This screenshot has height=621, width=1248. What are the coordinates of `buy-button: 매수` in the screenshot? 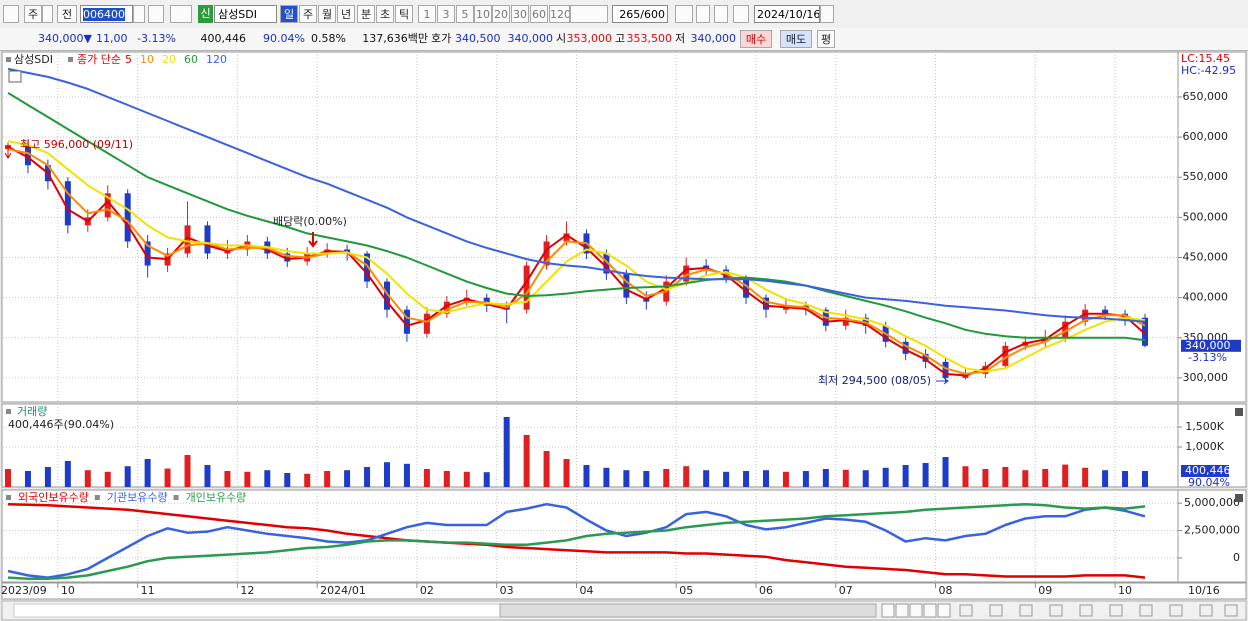 It's located at (756, 39).